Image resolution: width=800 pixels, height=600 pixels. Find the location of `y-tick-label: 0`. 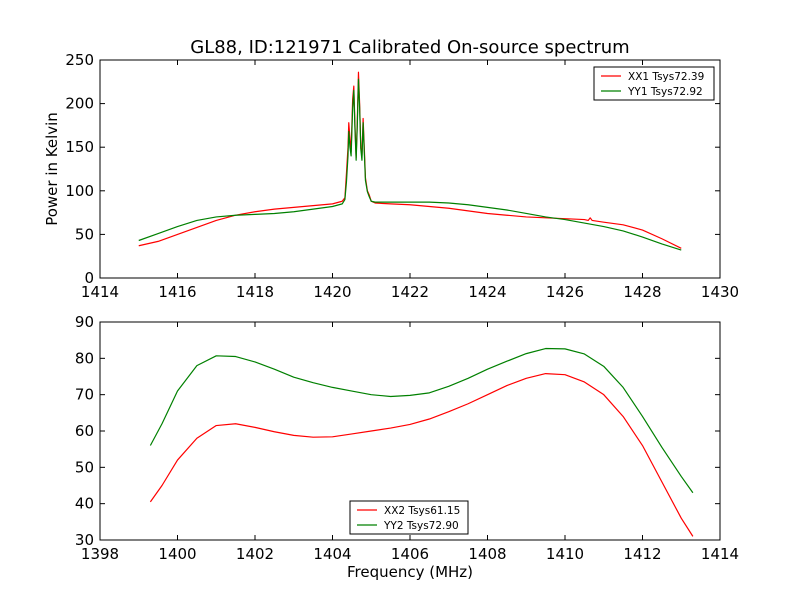

y-tick-label: 0 is located at coordinates (89, 278).